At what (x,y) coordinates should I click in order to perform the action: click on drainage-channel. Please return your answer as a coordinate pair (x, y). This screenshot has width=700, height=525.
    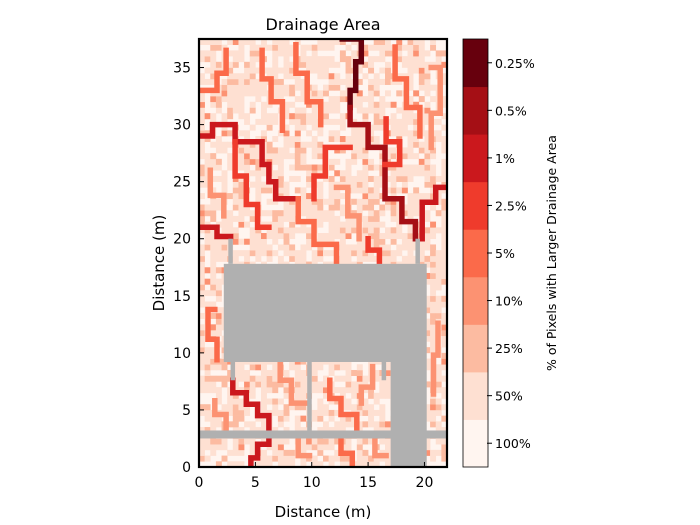
    Looking at the image, I should click on (435, 107).